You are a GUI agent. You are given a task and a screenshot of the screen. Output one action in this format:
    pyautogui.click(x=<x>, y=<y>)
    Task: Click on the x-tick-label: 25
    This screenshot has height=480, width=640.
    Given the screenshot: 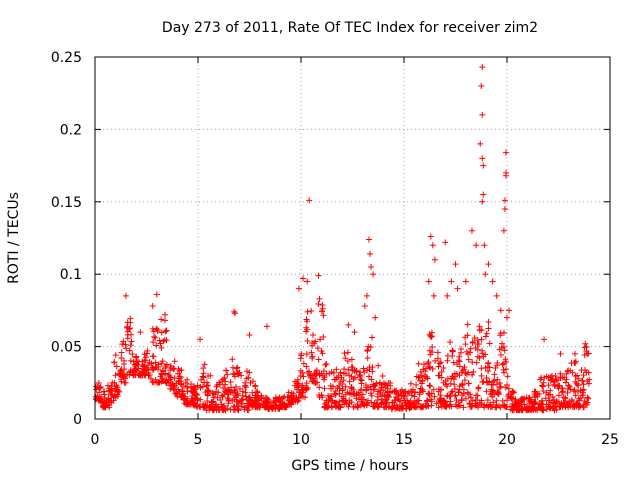 What is the action you would take?
    pyautogui.click(x=610, y=440)
    